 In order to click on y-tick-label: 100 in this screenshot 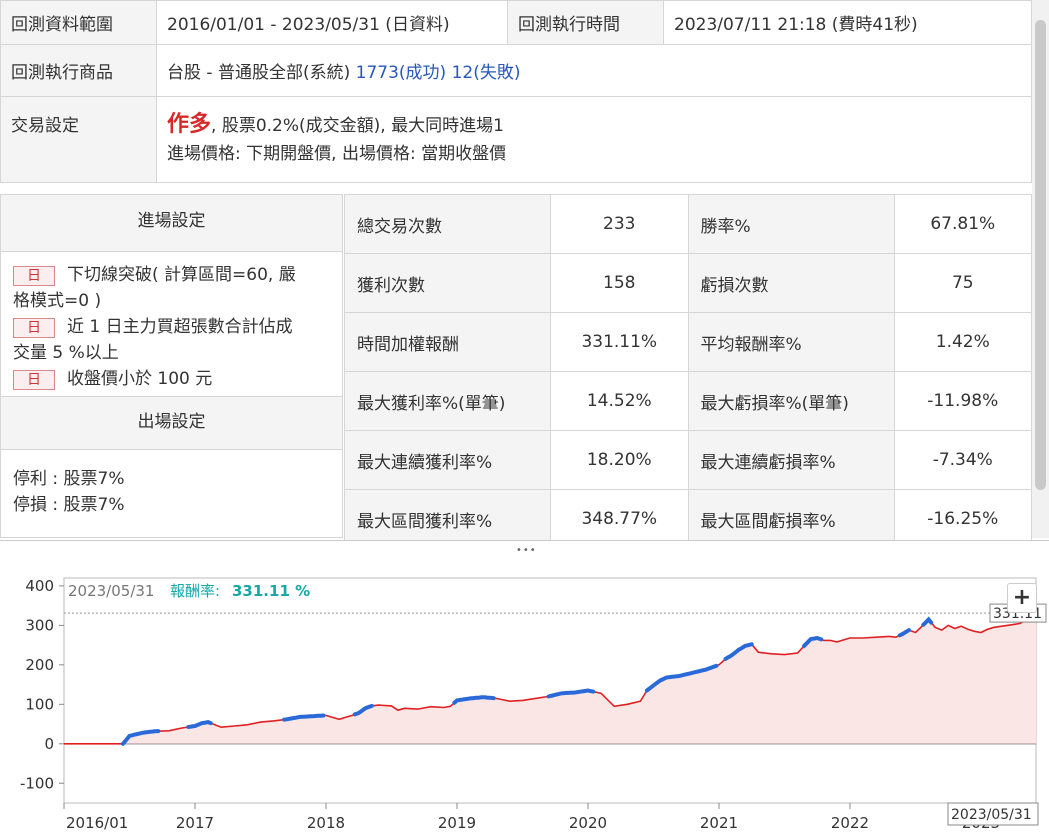, I will do `click(39, 704)`.